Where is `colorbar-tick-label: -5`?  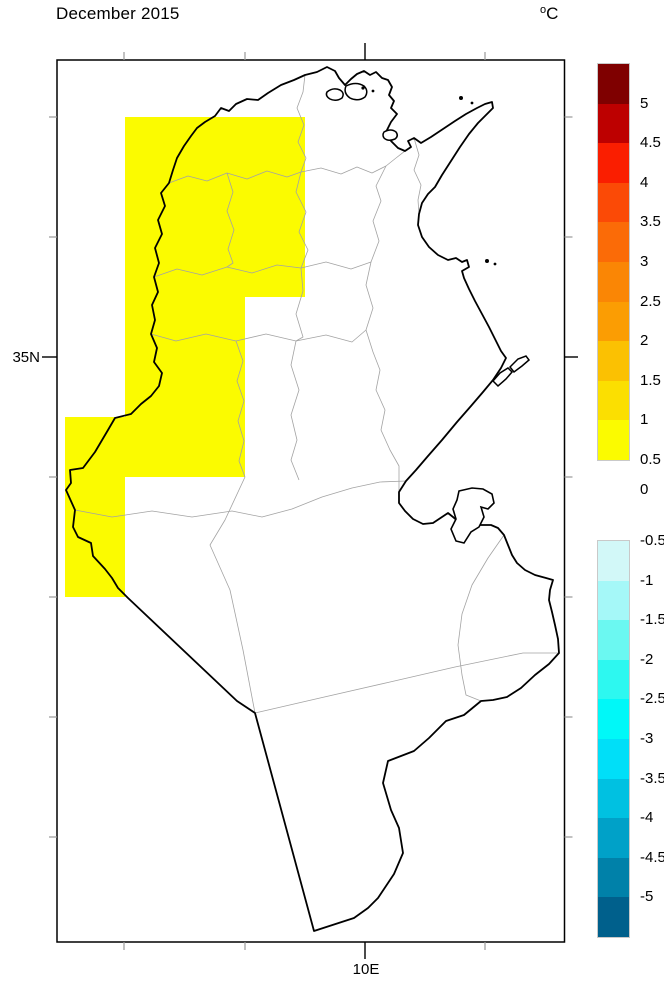 colorbar-tick-label: -5 is located at coordinates (647, 897).